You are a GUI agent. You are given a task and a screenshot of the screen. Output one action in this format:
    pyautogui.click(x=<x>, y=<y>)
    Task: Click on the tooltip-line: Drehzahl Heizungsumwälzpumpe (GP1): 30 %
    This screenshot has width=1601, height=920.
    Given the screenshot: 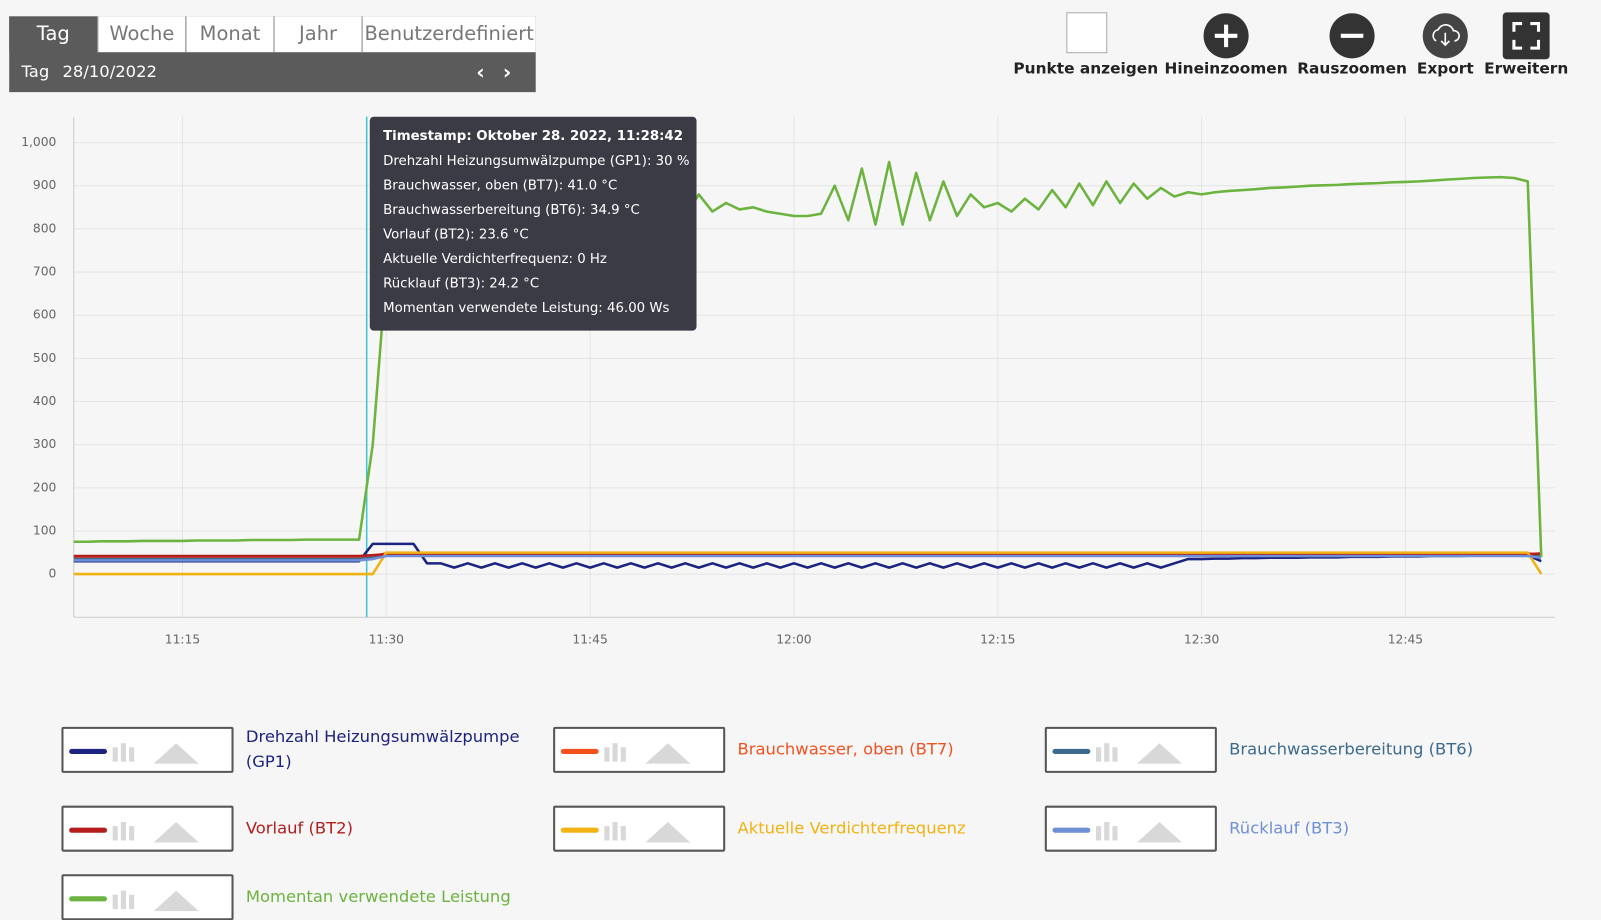 What is the action you would take?
    pyautogui.click(x=536, y=161)
    